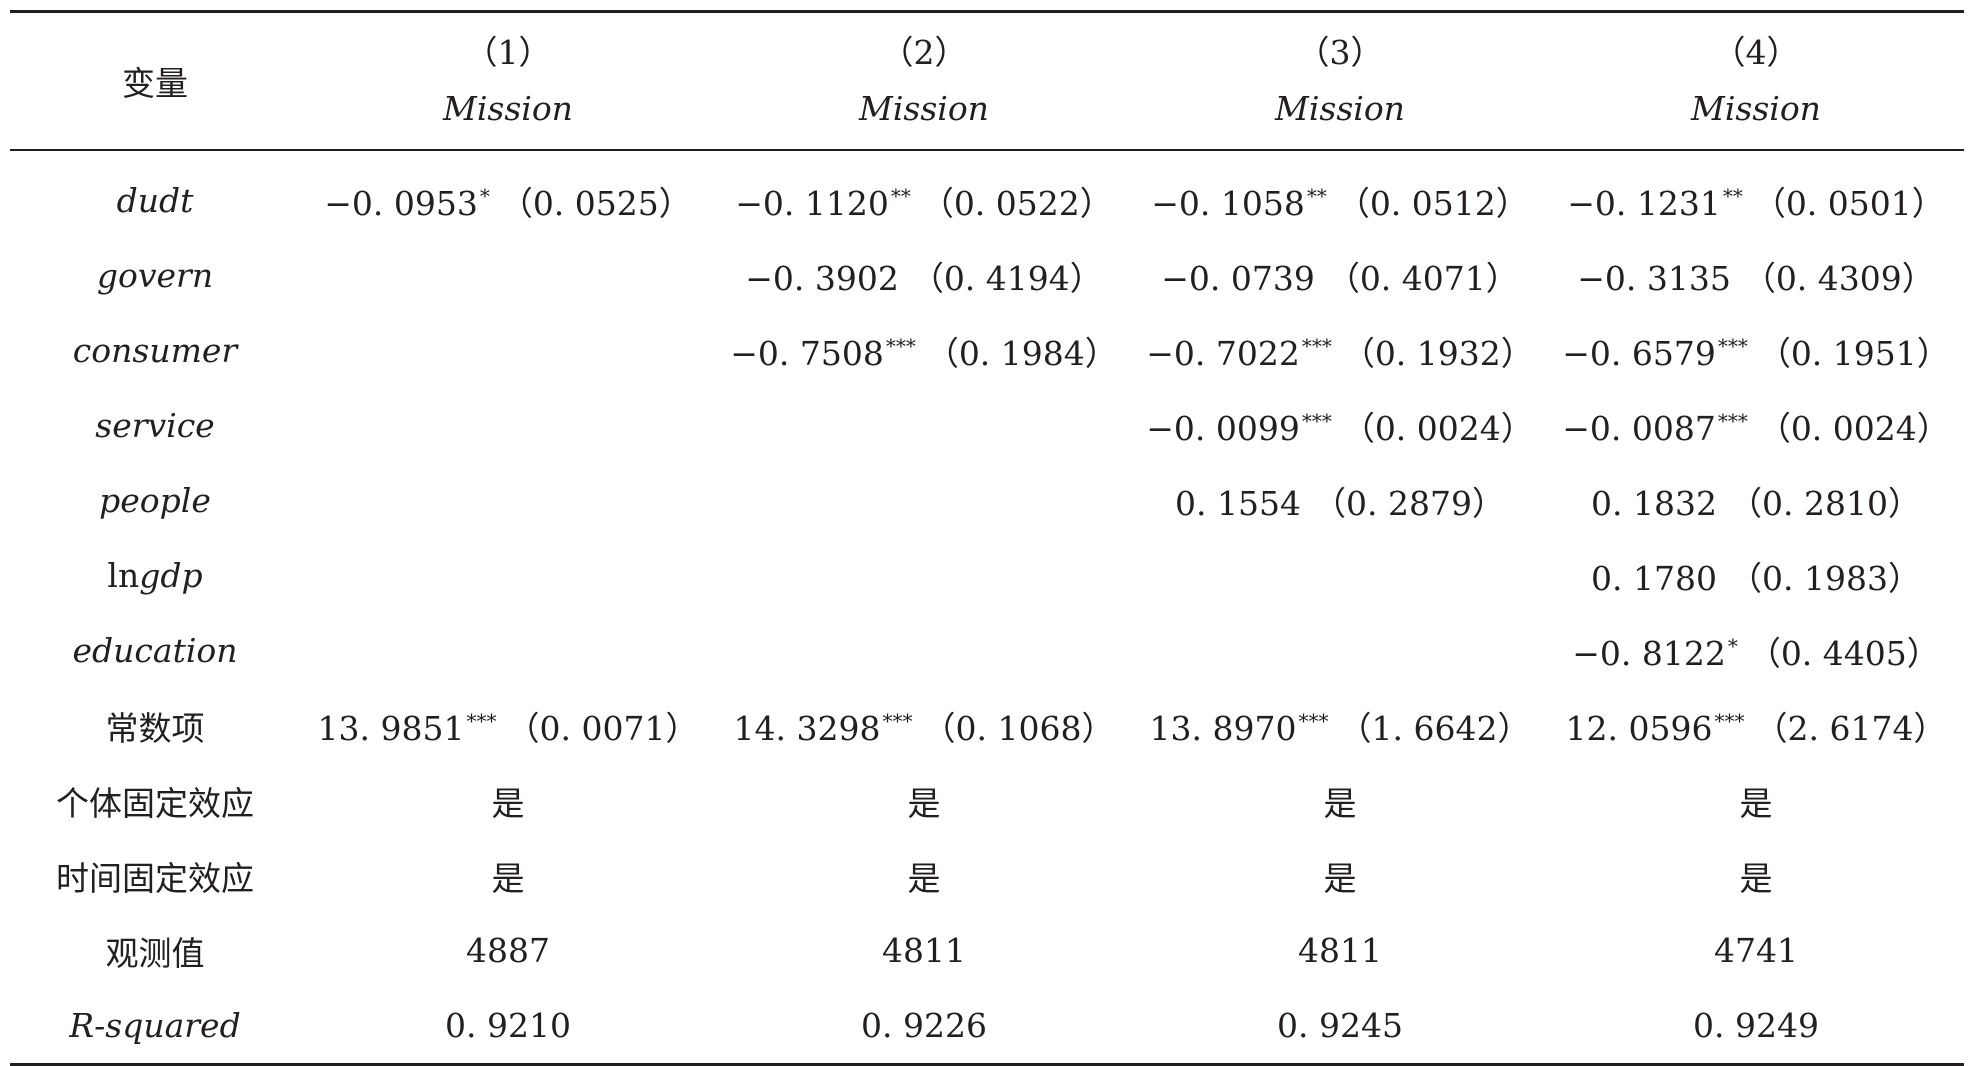  I want to click on coef-cell: −0. 0087 *** （0. 0024）, so click(1756, 428).